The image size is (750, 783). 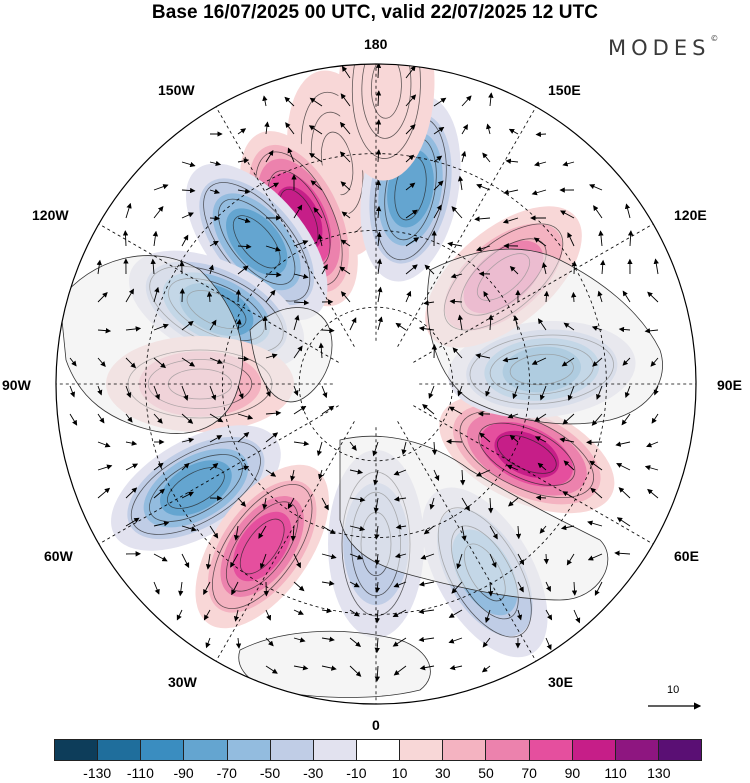 I want to click on modes-brand-logo: MODES©, so click(x=663, y=47).